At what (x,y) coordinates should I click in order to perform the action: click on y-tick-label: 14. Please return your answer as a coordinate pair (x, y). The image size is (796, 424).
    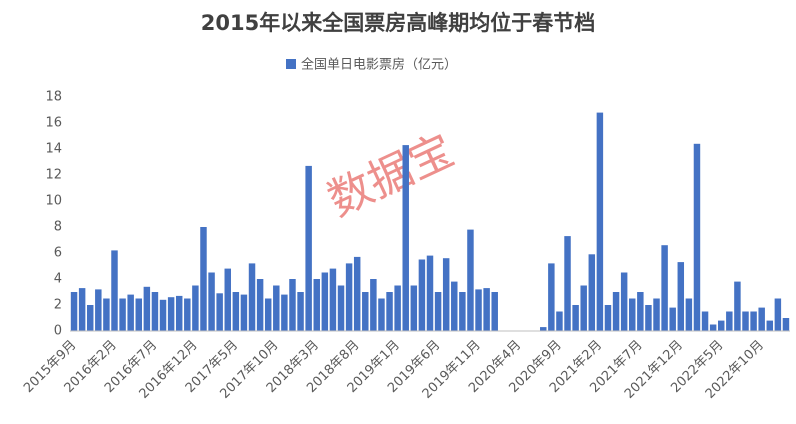
    Looking at the image, I should click on (53, 149).